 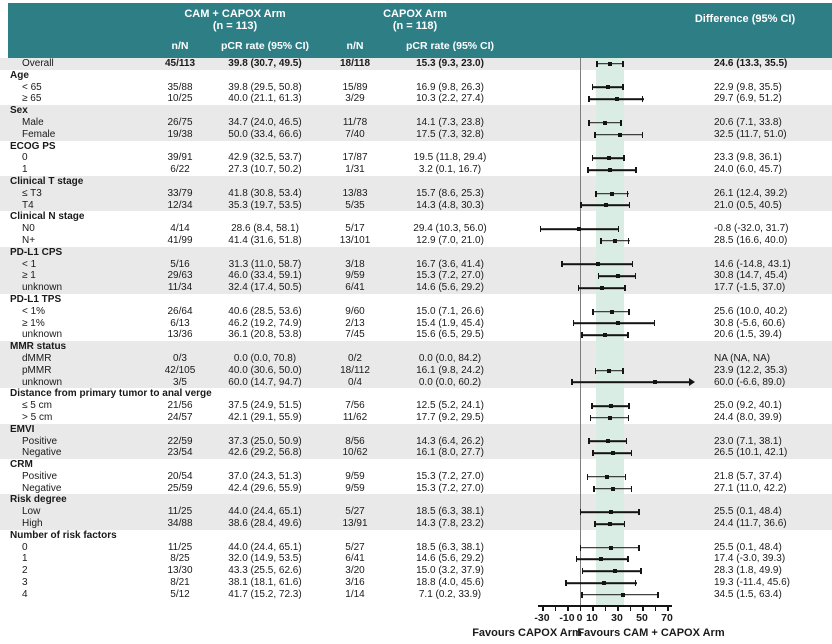 What do you see at coordinates (750, 323) in the screenshot?
I see `difference-value: 30.8 (-5.6, 60.6)` at bounding box center [750, 323].